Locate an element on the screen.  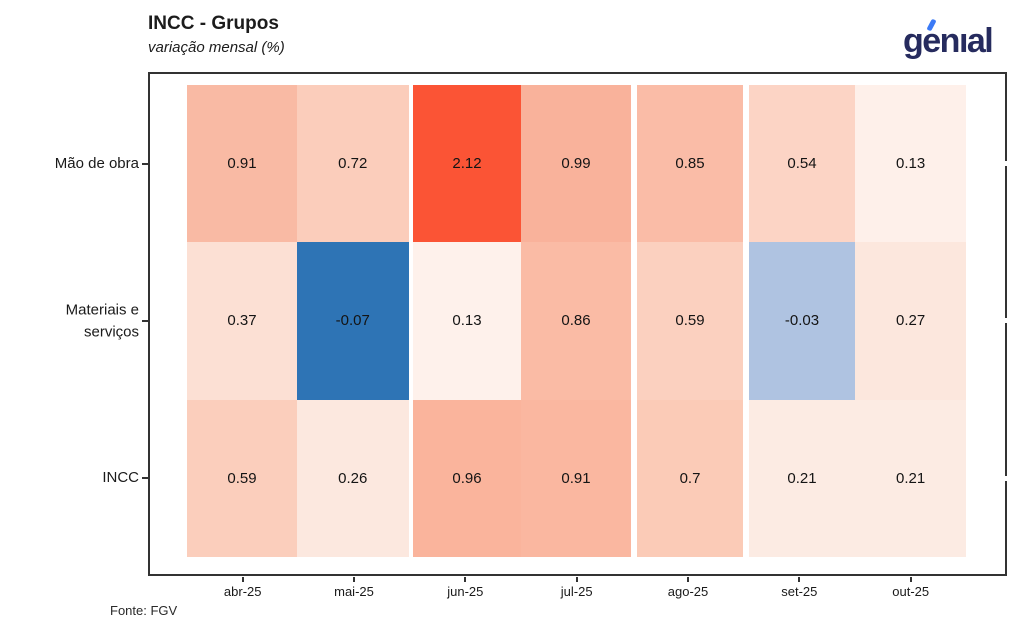
heatmap-cell: 0.96 is located at coordinates (467, 478).